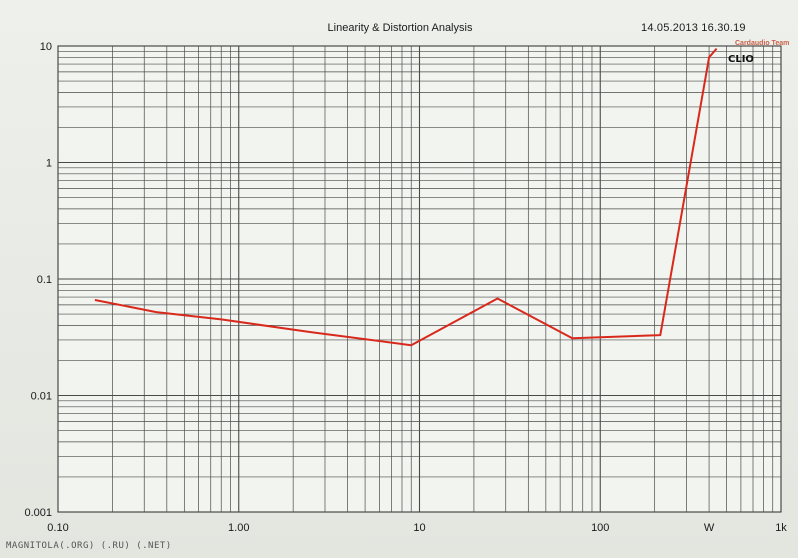 The image size is (798, 558). I want to click on x-tick-label: 100, so click(600, 528).